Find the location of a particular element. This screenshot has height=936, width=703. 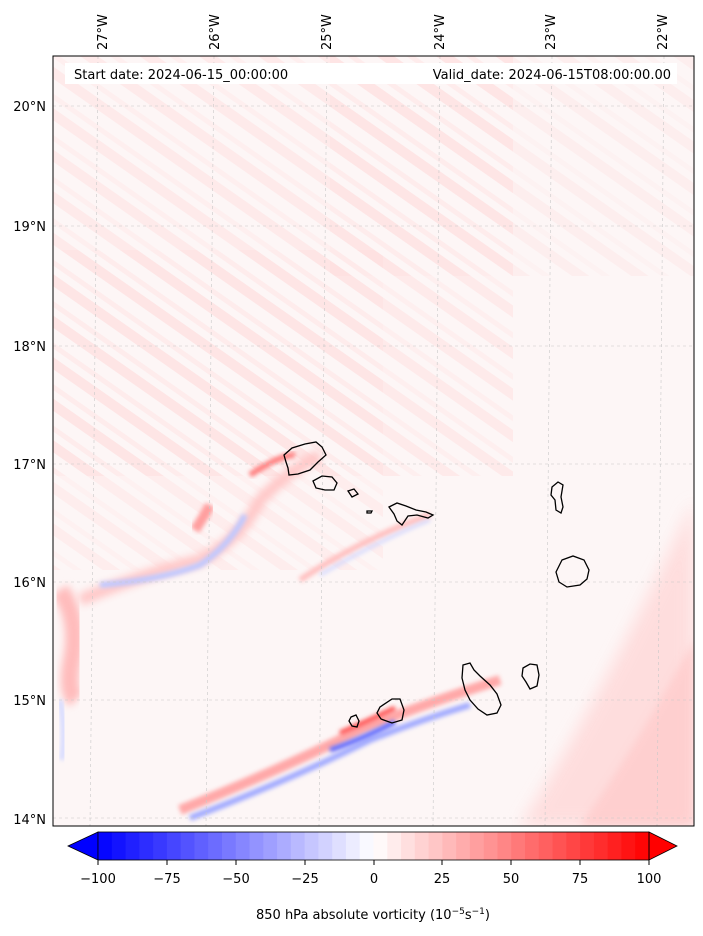

colorbar-tick-label: 50 is located at coordinates (511, 879).